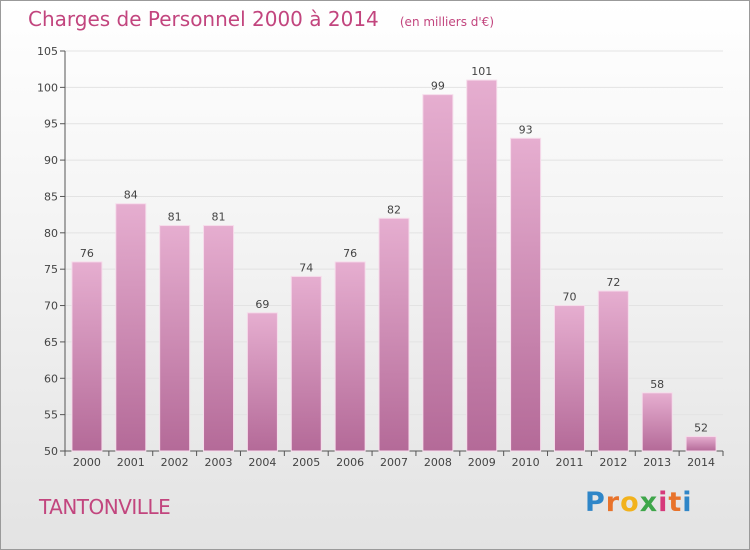 The height and width of the screenshot is (550, 750). What do you see at coordinates (262, 462) in the screenshot?
I see `x-tick-label: 2004` at bounding box center [262, 462].